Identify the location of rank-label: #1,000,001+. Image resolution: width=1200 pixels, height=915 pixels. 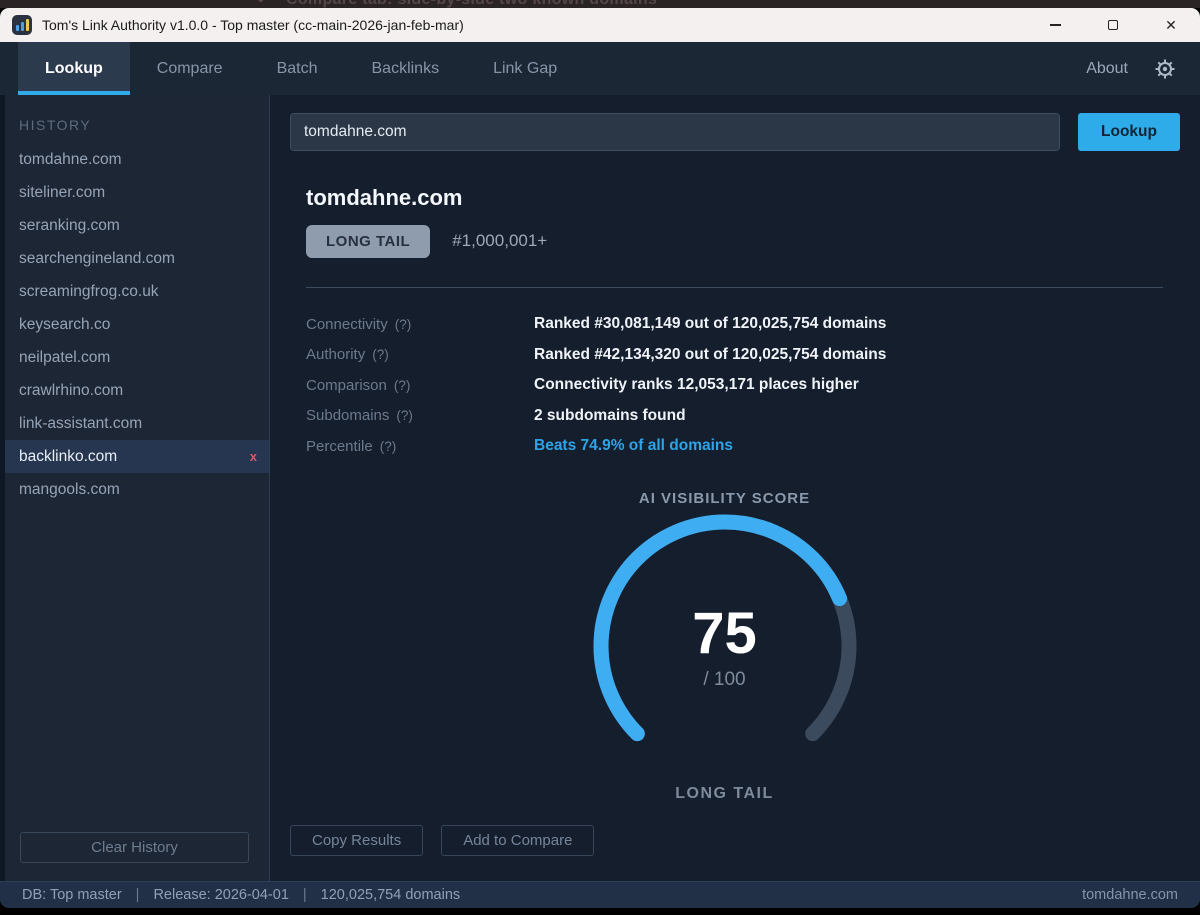
(500, 240).